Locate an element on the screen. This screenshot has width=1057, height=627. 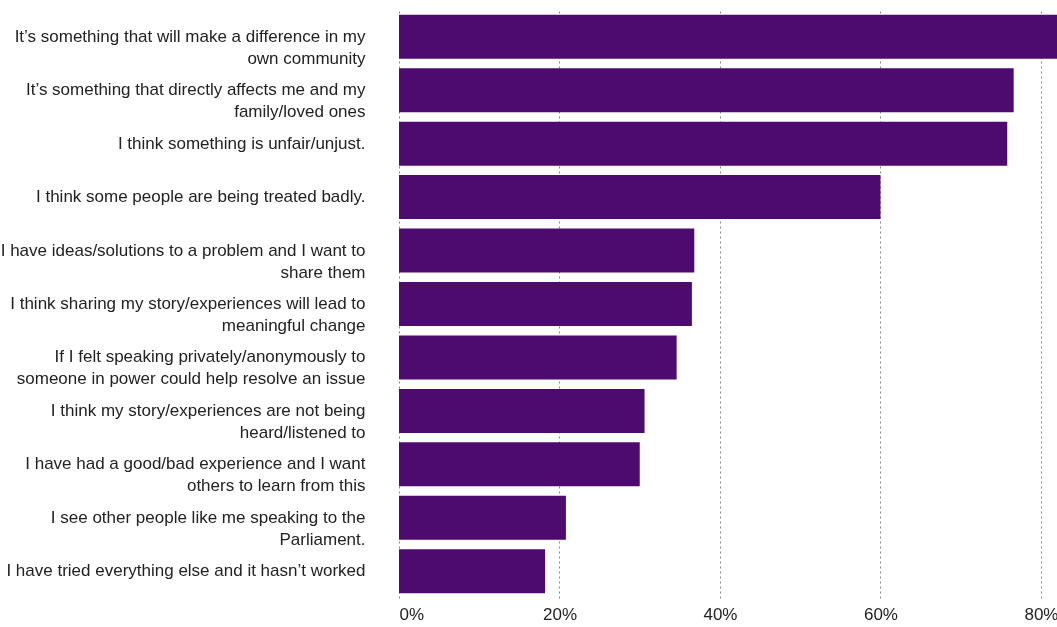
x-tick-label: 20% is located at coordinates (559, 614).